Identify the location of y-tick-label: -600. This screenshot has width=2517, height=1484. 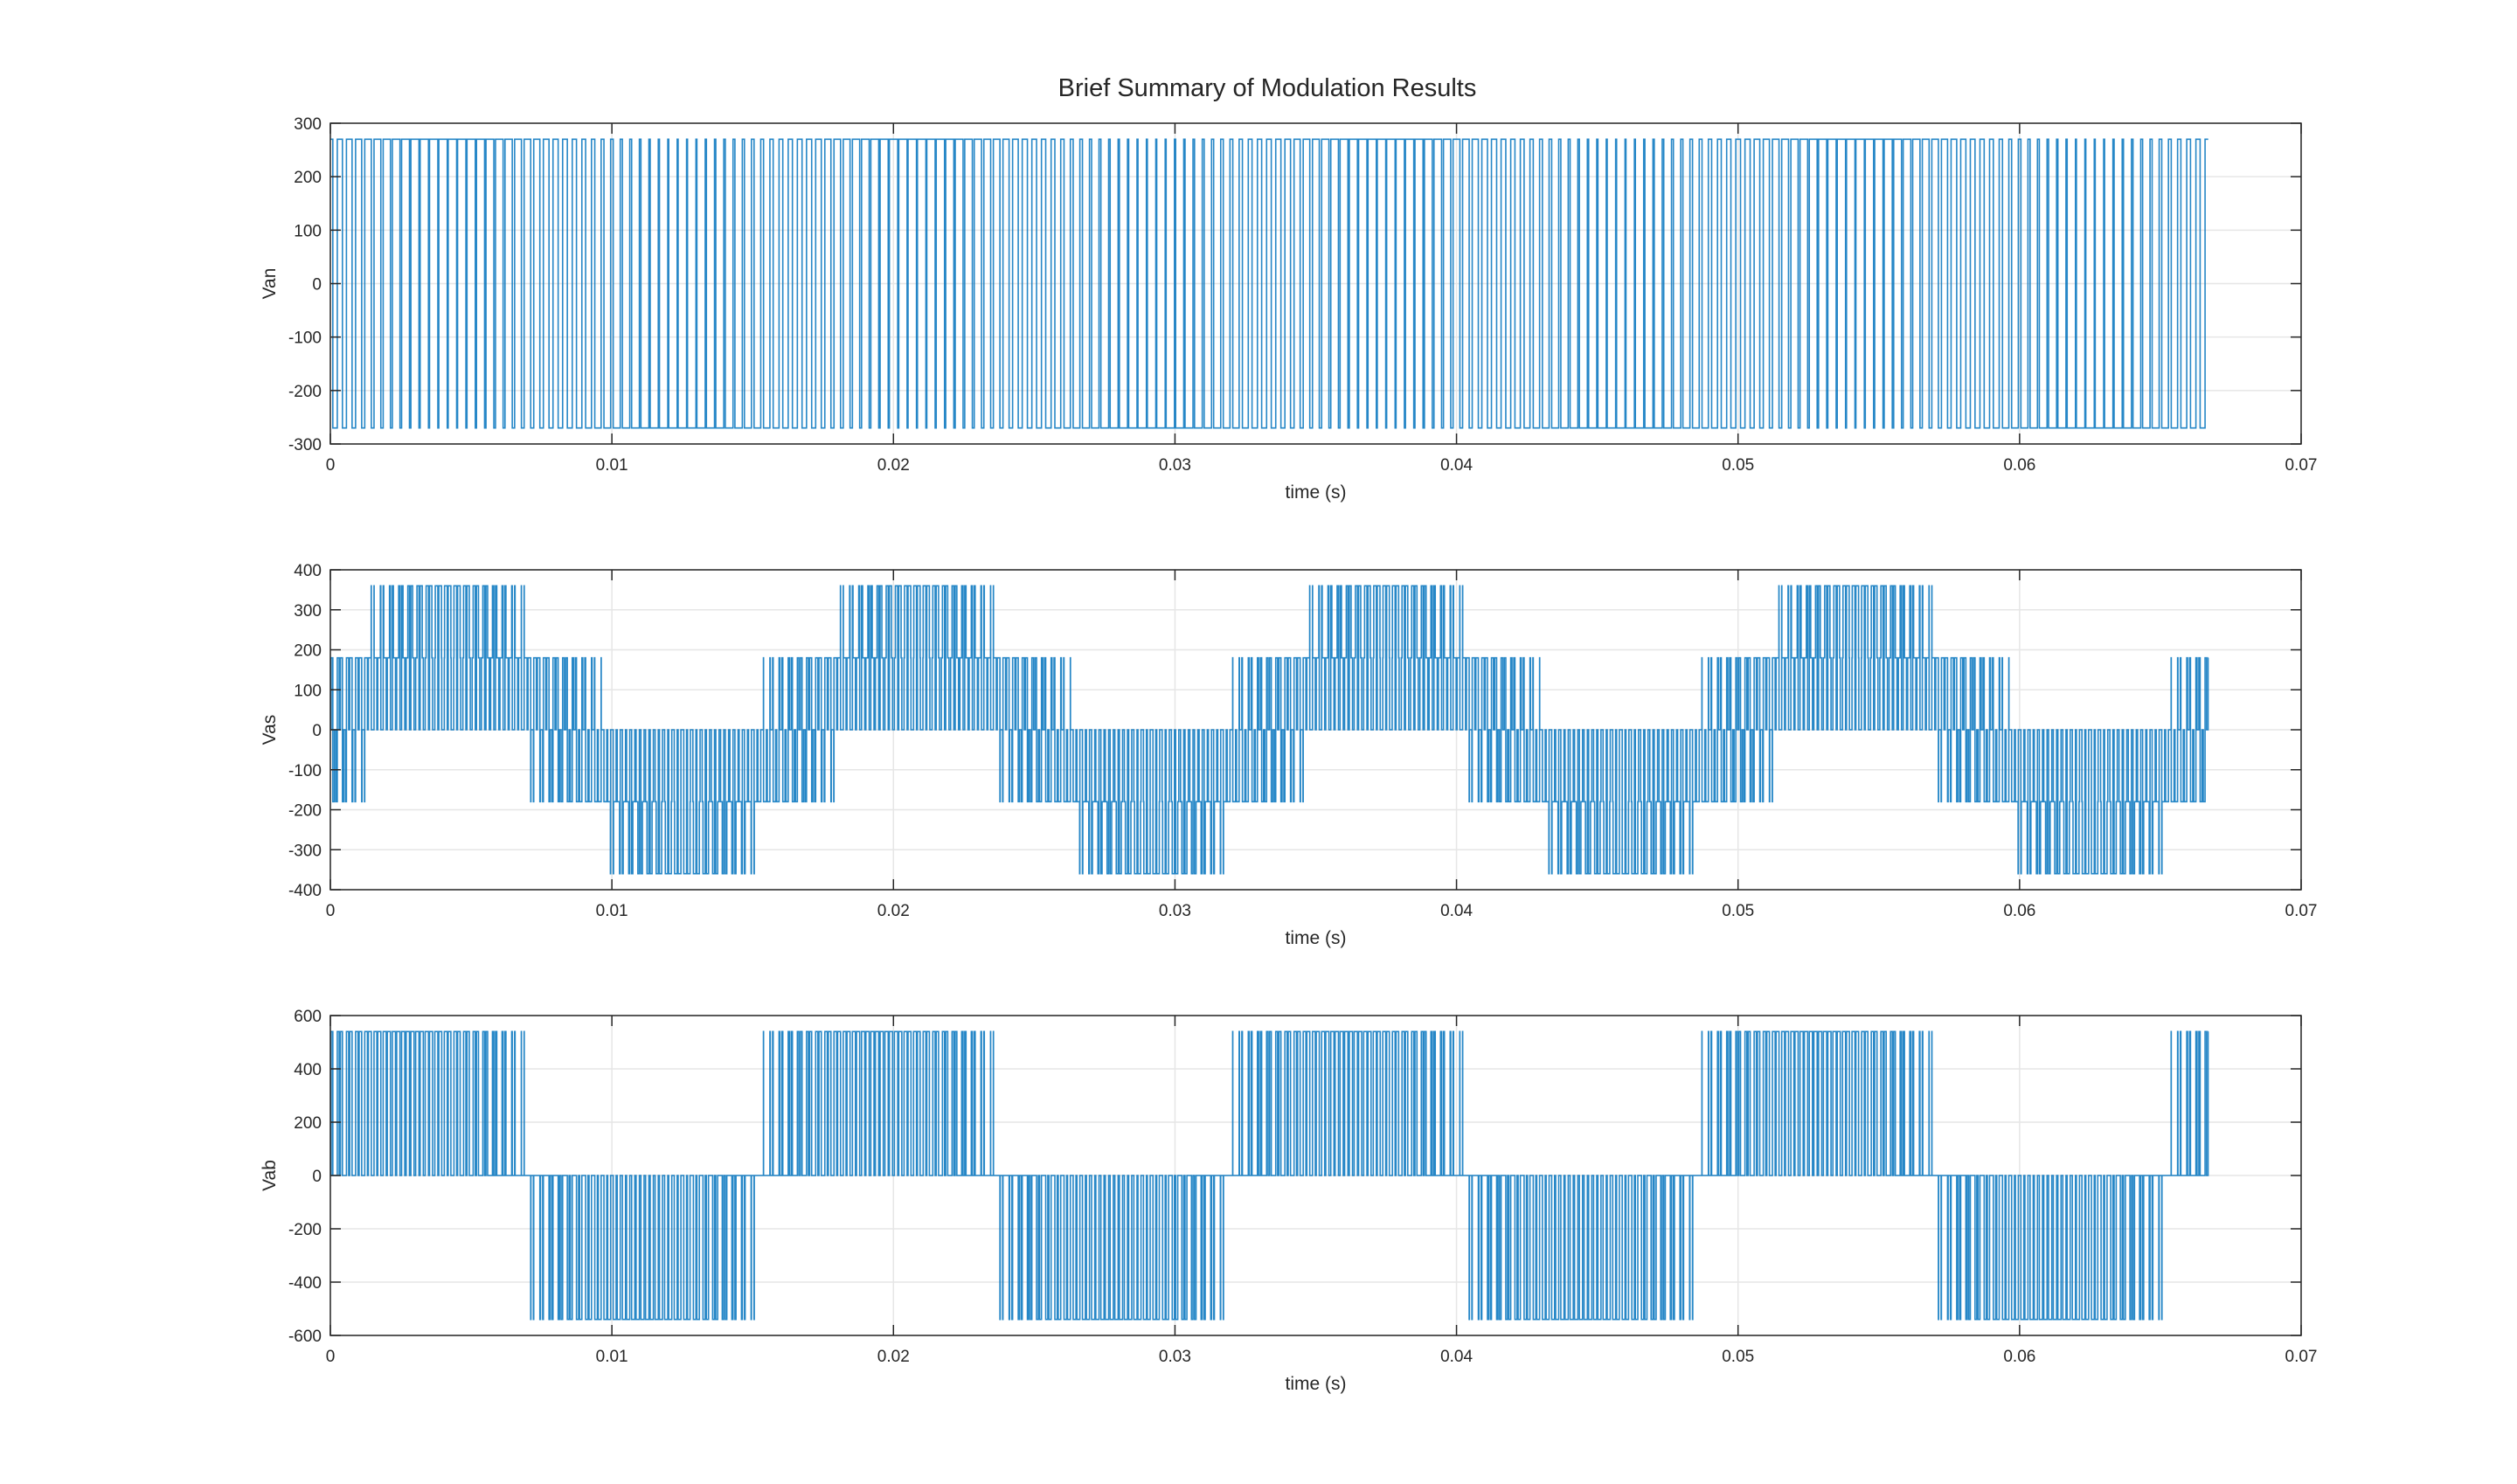
(305, 1337).